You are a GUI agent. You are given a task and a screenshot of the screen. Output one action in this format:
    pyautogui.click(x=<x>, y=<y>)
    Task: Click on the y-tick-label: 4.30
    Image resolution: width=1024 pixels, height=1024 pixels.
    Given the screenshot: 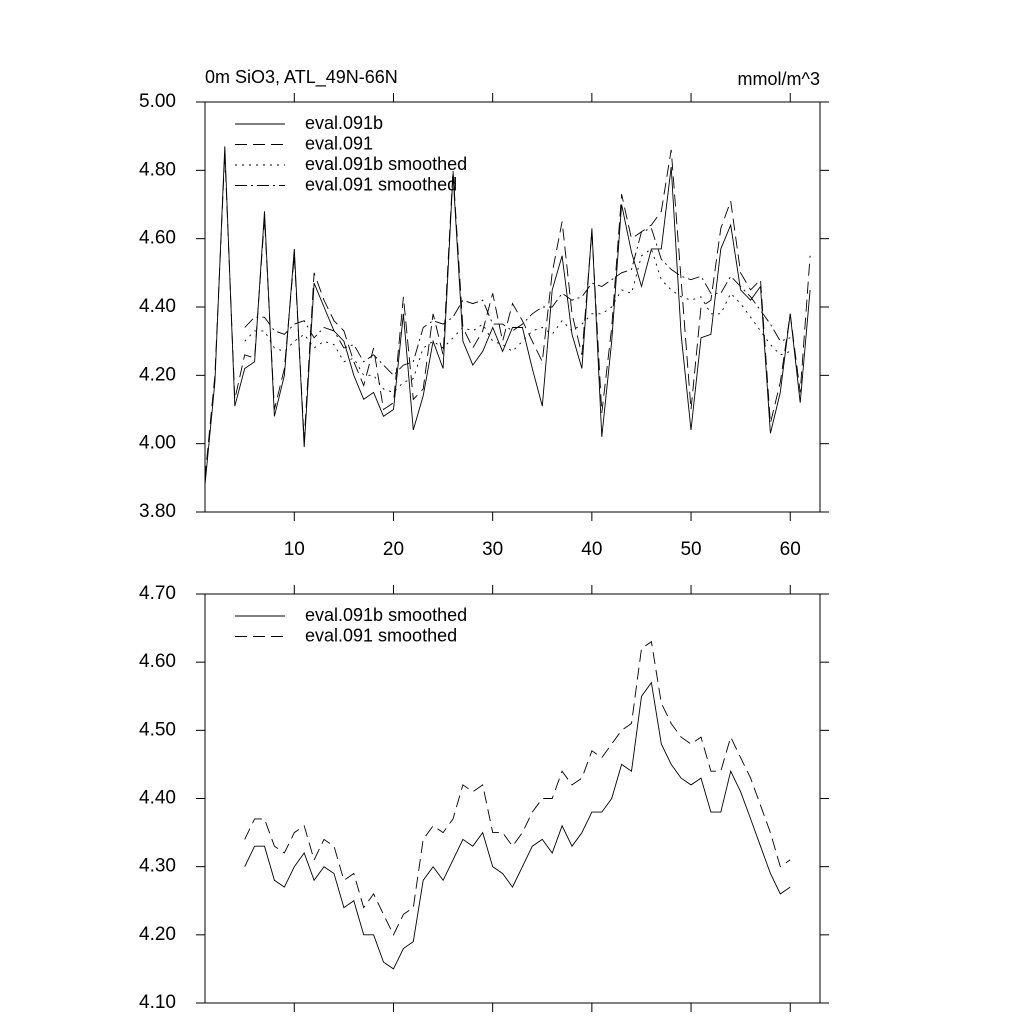 What is the action you would take?
    pyautogui.click(x=157, y=866)
    